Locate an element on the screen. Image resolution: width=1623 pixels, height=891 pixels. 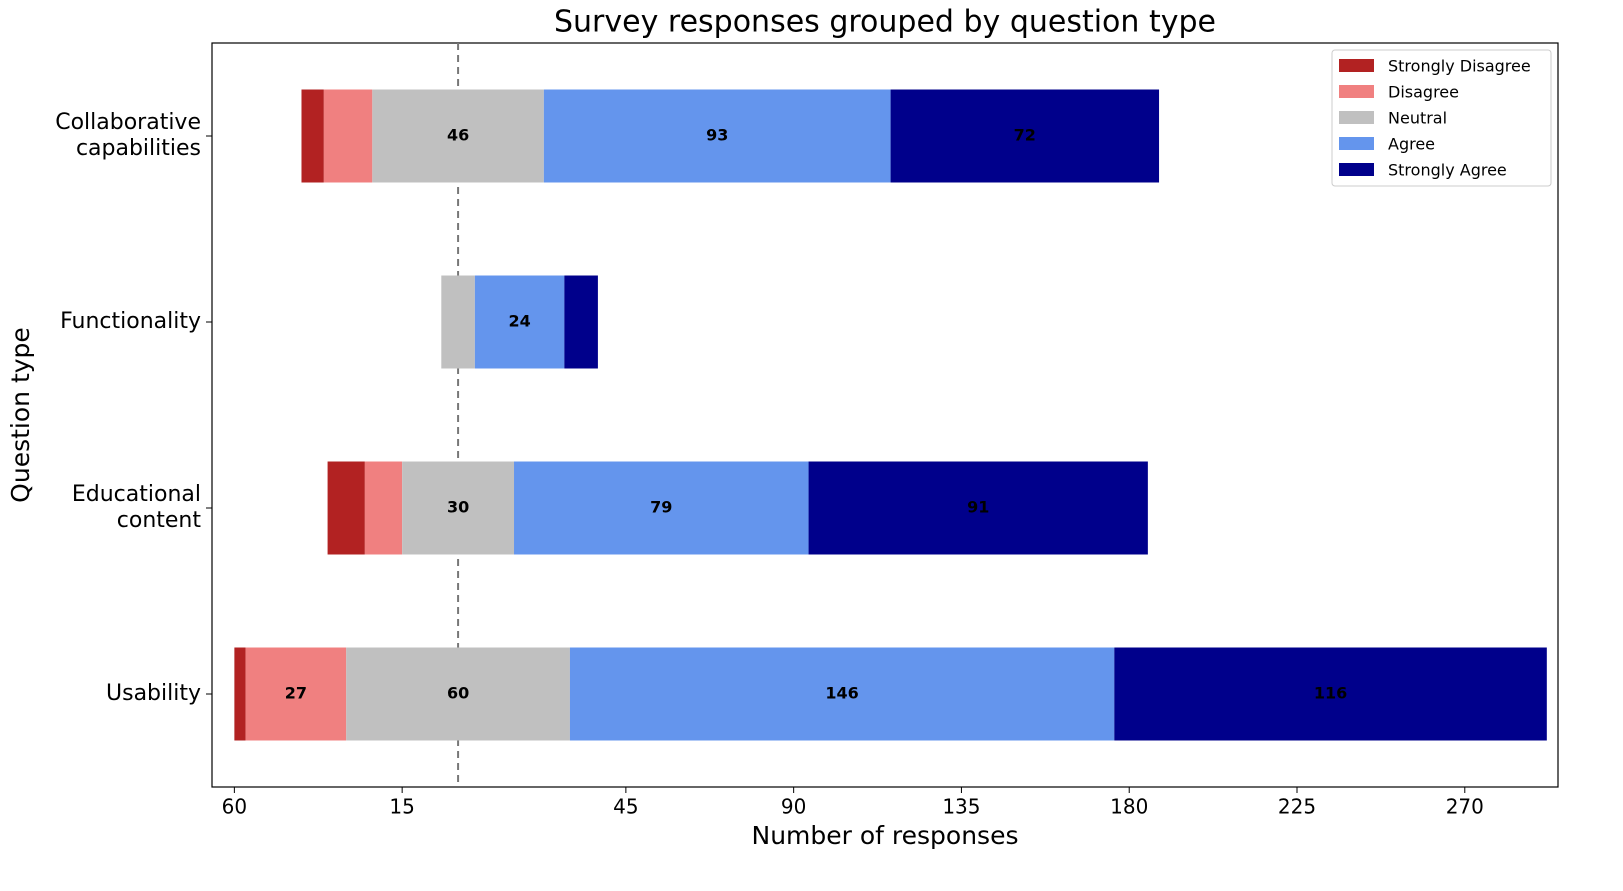
legend-label: Disagree is located at coordinates (1423, 92).